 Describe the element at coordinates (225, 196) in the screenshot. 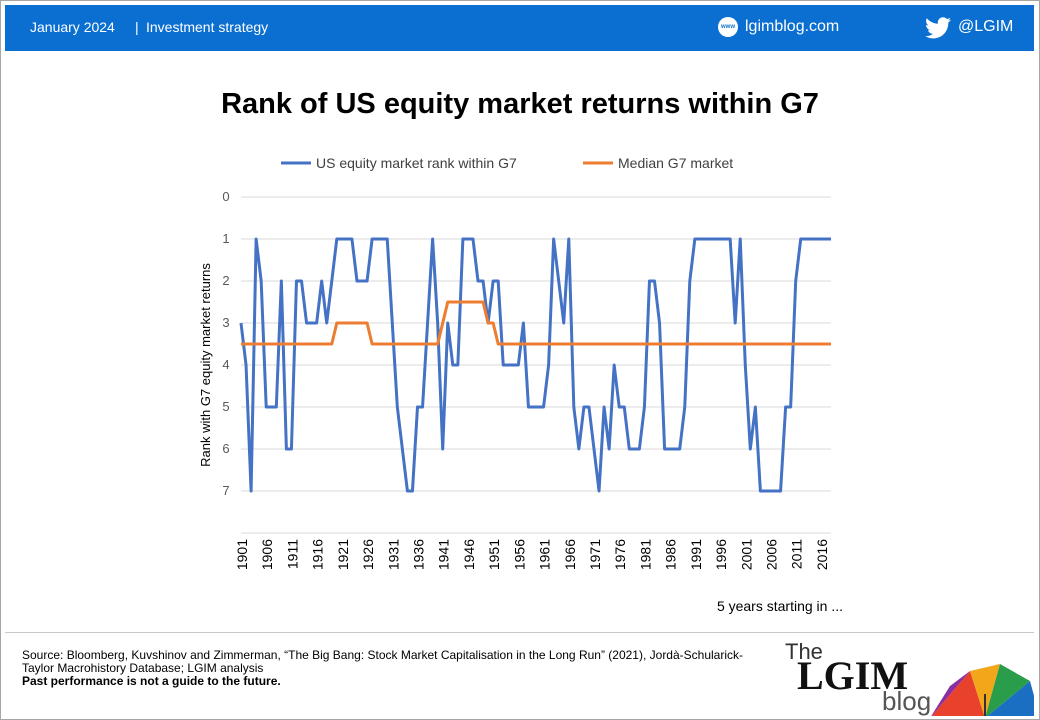

I see `y-tick-label: 0` at that location.